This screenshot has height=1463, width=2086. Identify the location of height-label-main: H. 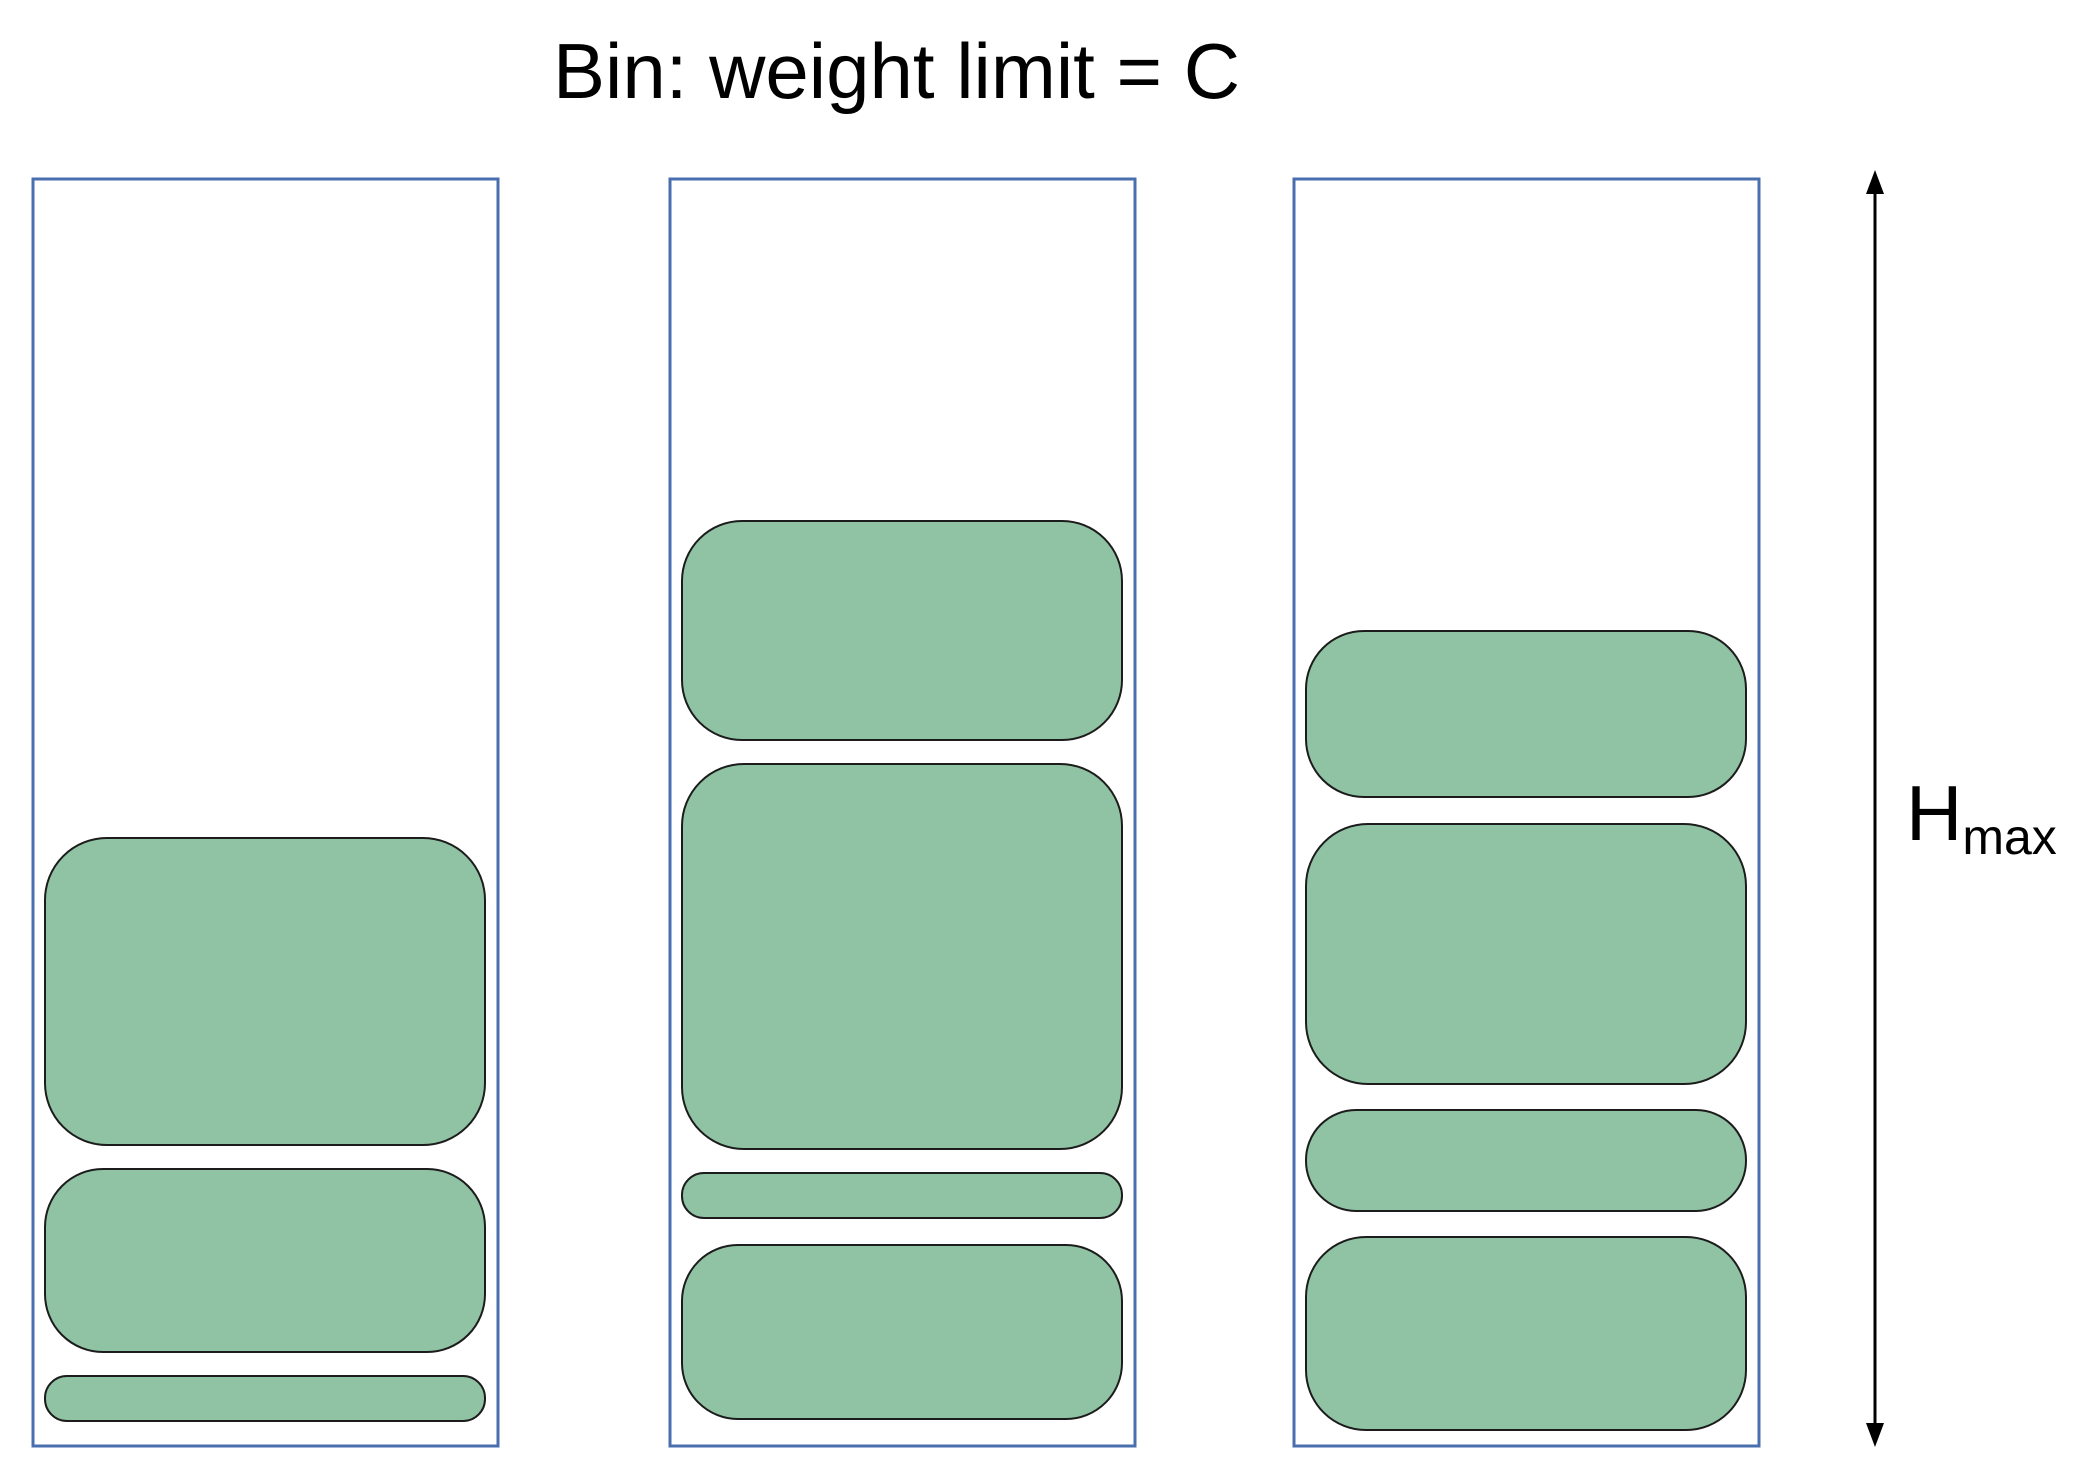
(1934, 813).